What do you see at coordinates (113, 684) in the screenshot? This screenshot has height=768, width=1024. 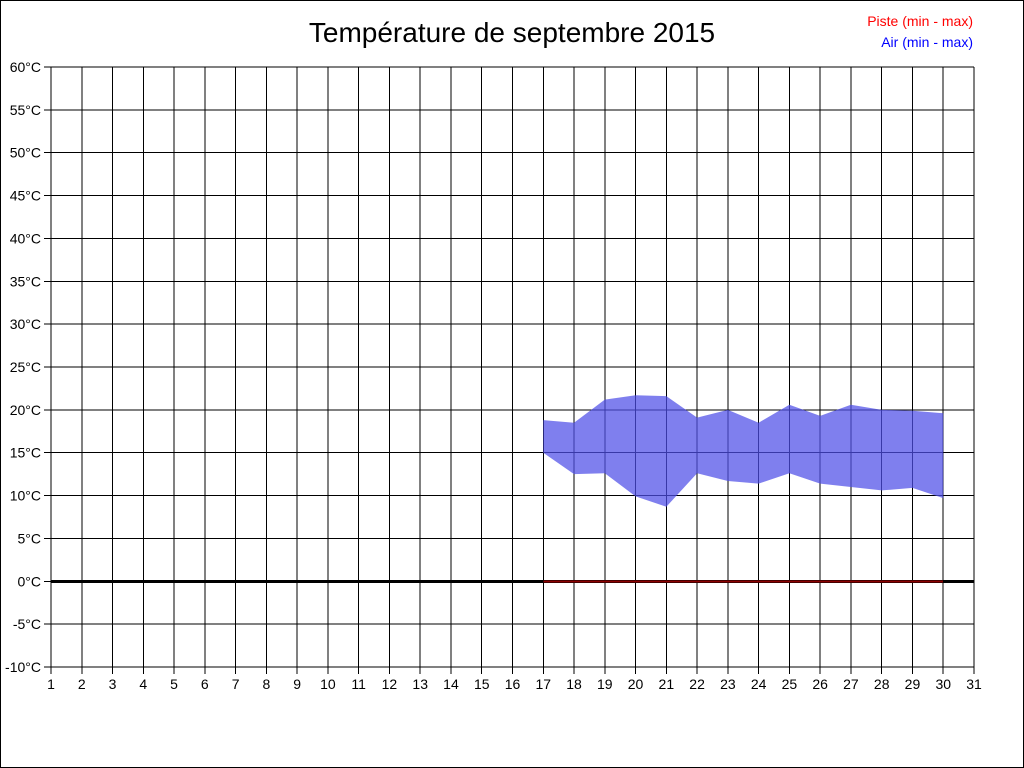 I see `x-tick-label: 3` at bounding box center [113, 684].